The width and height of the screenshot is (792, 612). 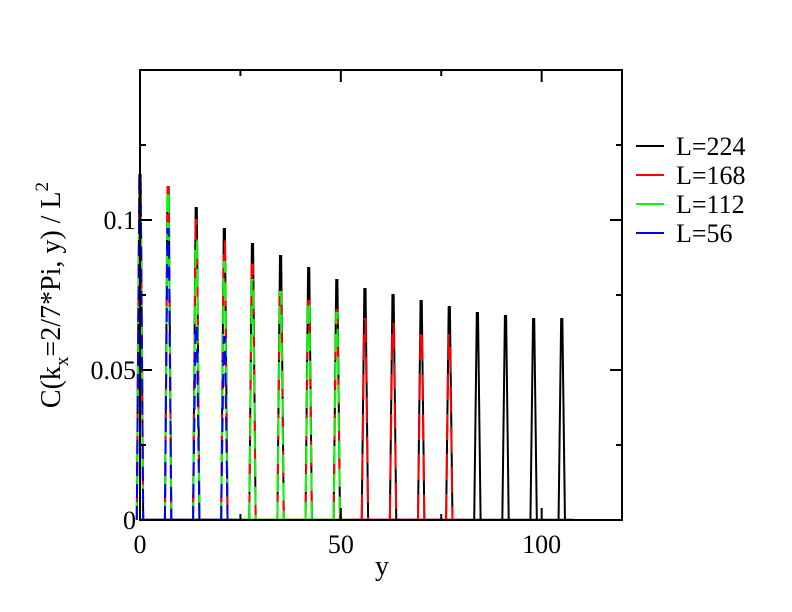 I want to click on legend-label: L=168, so click(x=711, y=175).